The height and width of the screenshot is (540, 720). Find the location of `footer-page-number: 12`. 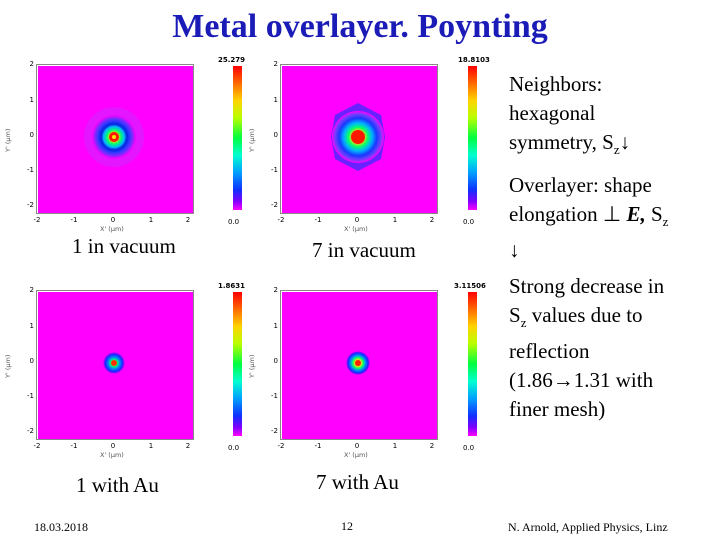

footer-page-number: 12 is located at coordinates (347, 526).